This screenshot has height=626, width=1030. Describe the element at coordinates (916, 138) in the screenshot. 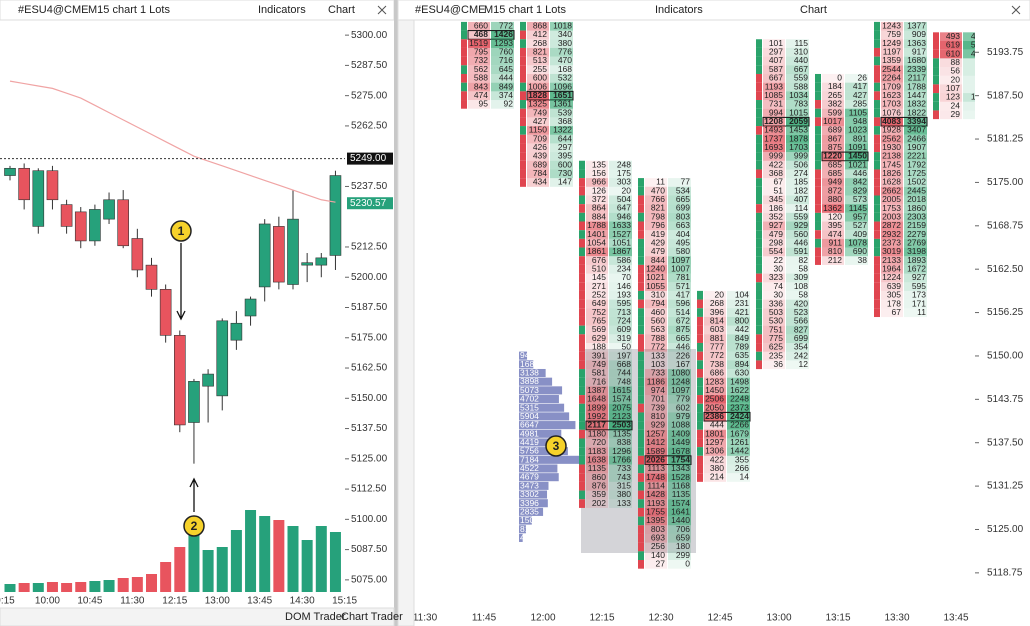

I see `ask-label: 2466` at that location.